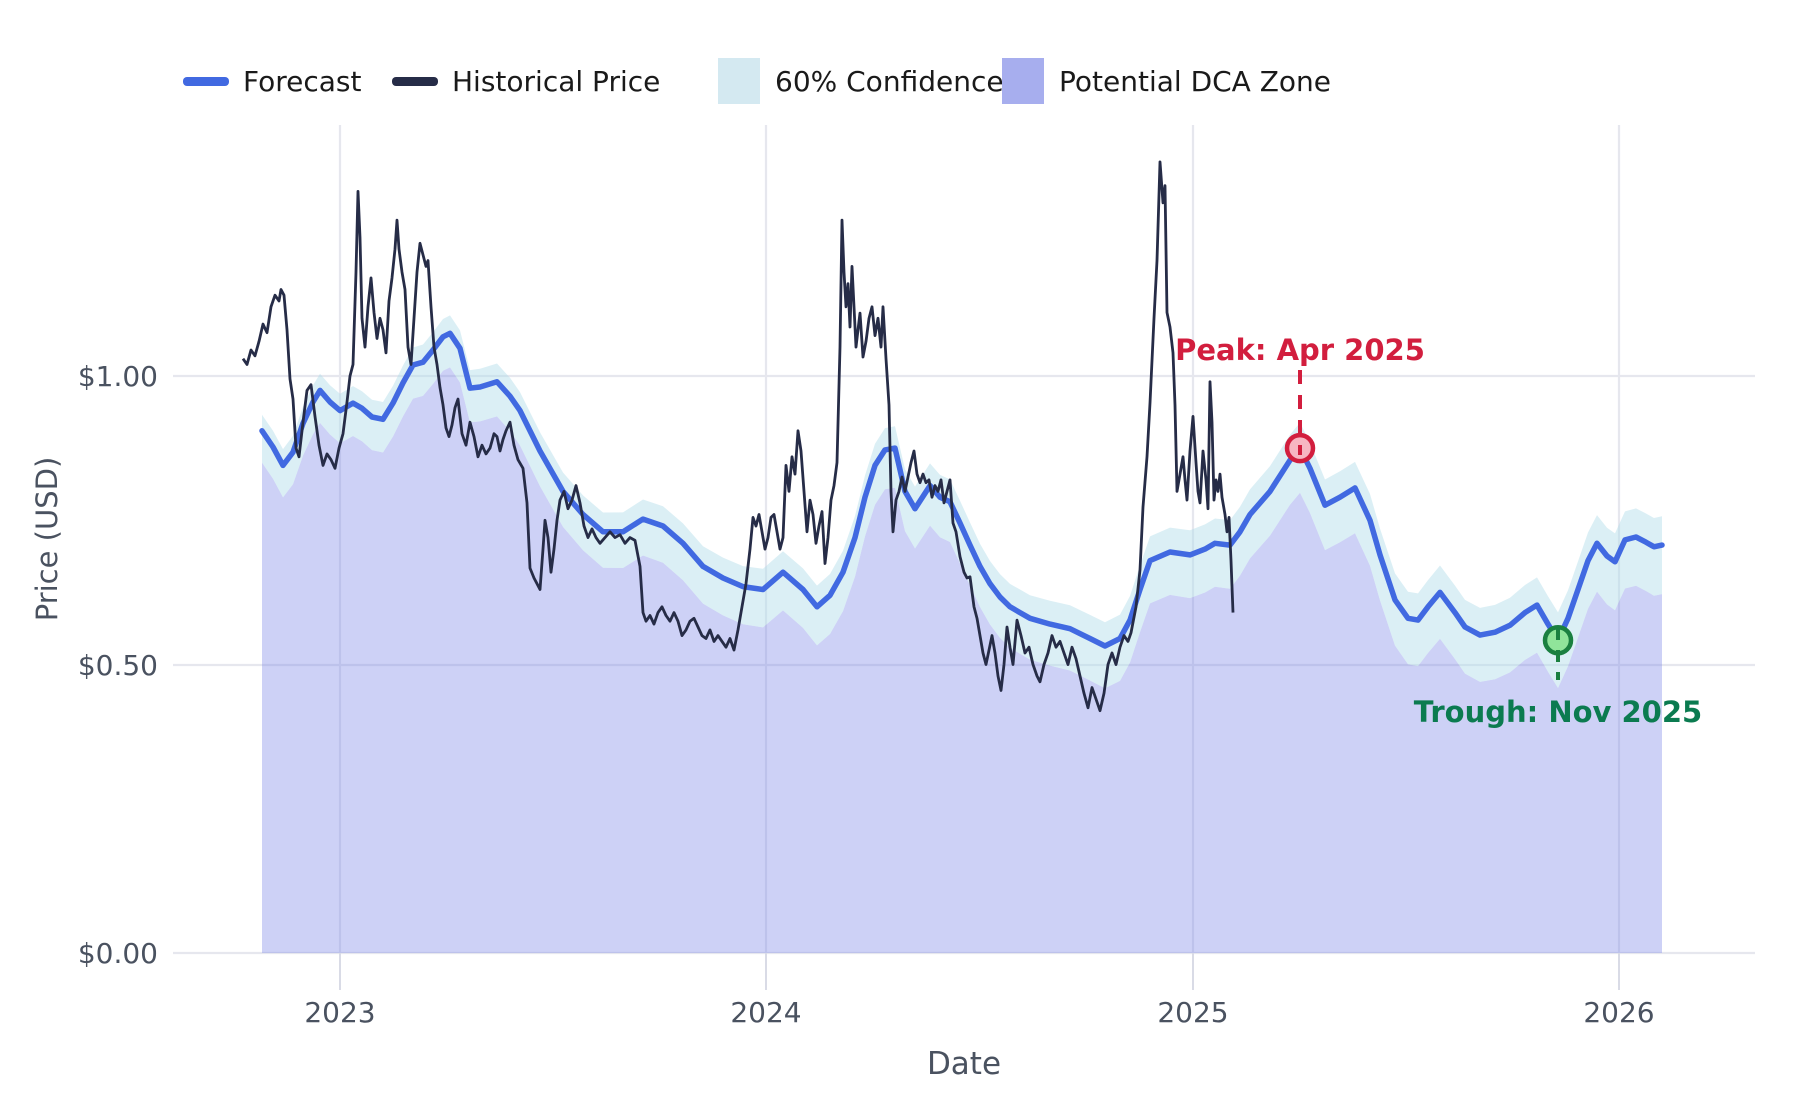 The image size is (1800, 1100). Describe the element at coordinates (1618, 1012) in the screenshot. I see `x-tick-label: 2026` at that location.